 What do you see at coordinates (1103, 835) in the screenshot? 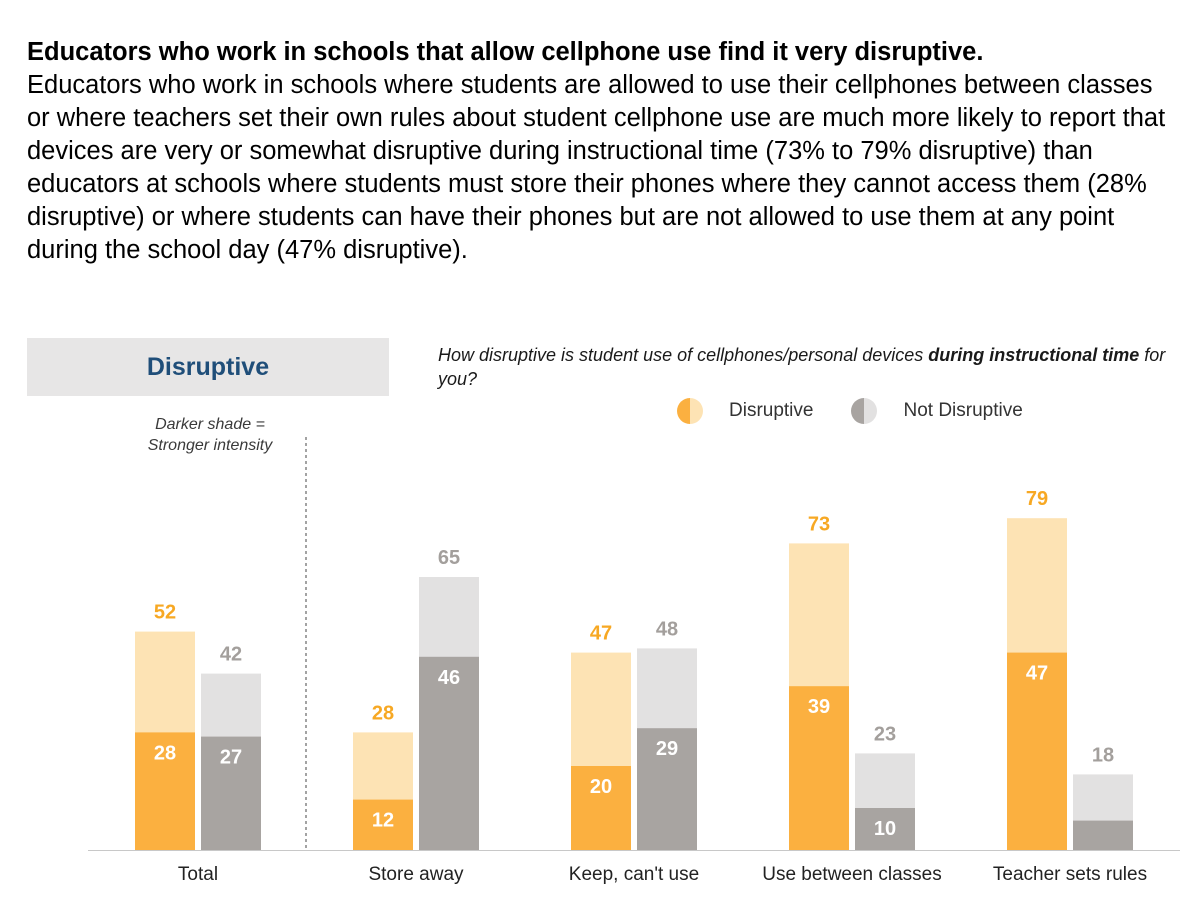
I see `not-disruptive-strong-bar-teacher-sets-rules` at bounding box center [1103, 835].